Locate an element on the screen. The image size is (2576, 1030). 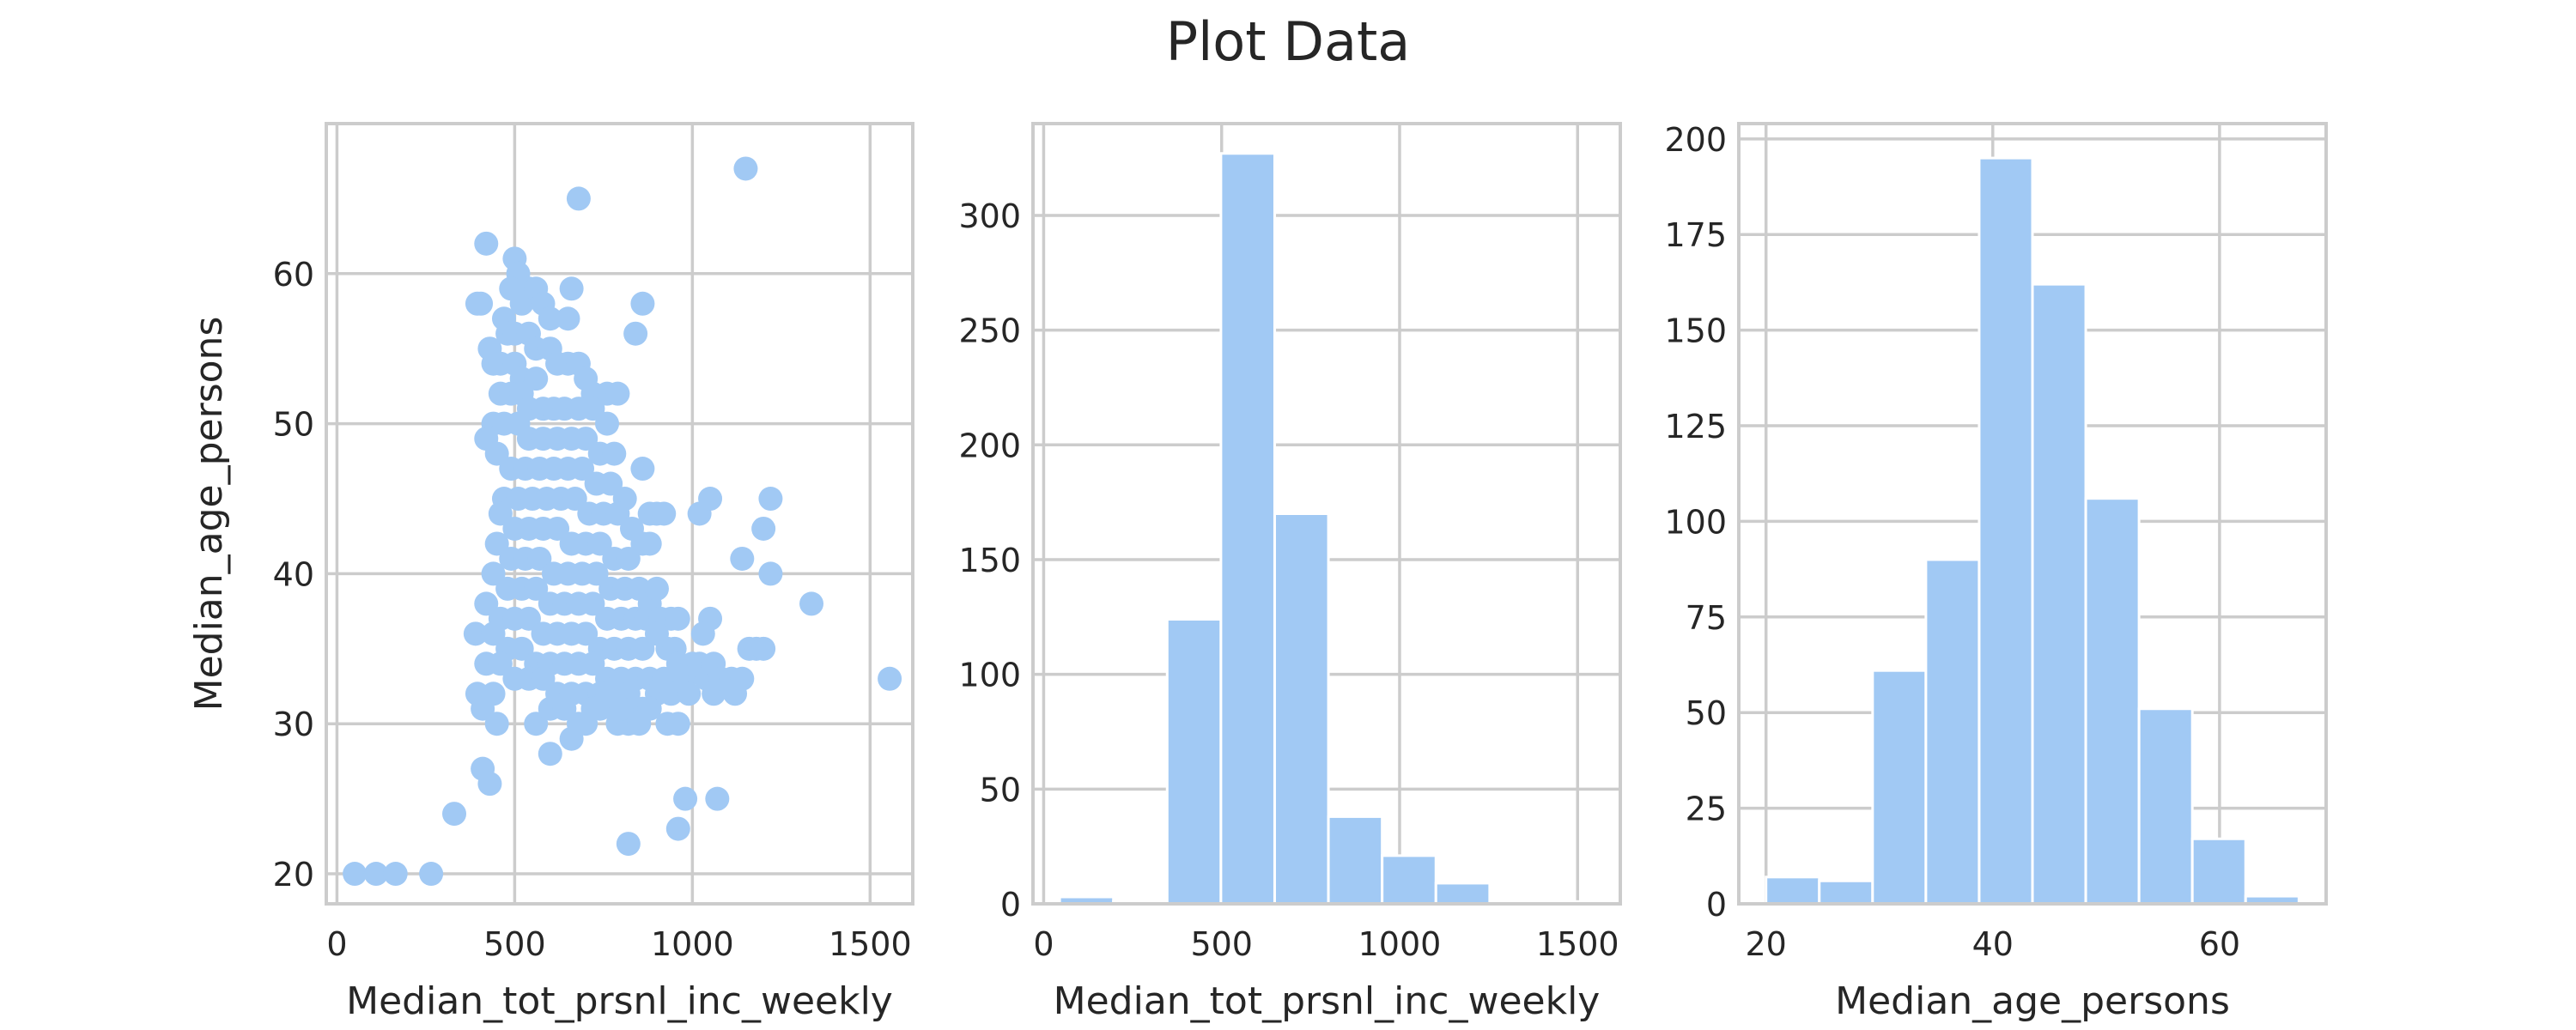
y-tick-label: 250 is located at coordinates (990, 331).